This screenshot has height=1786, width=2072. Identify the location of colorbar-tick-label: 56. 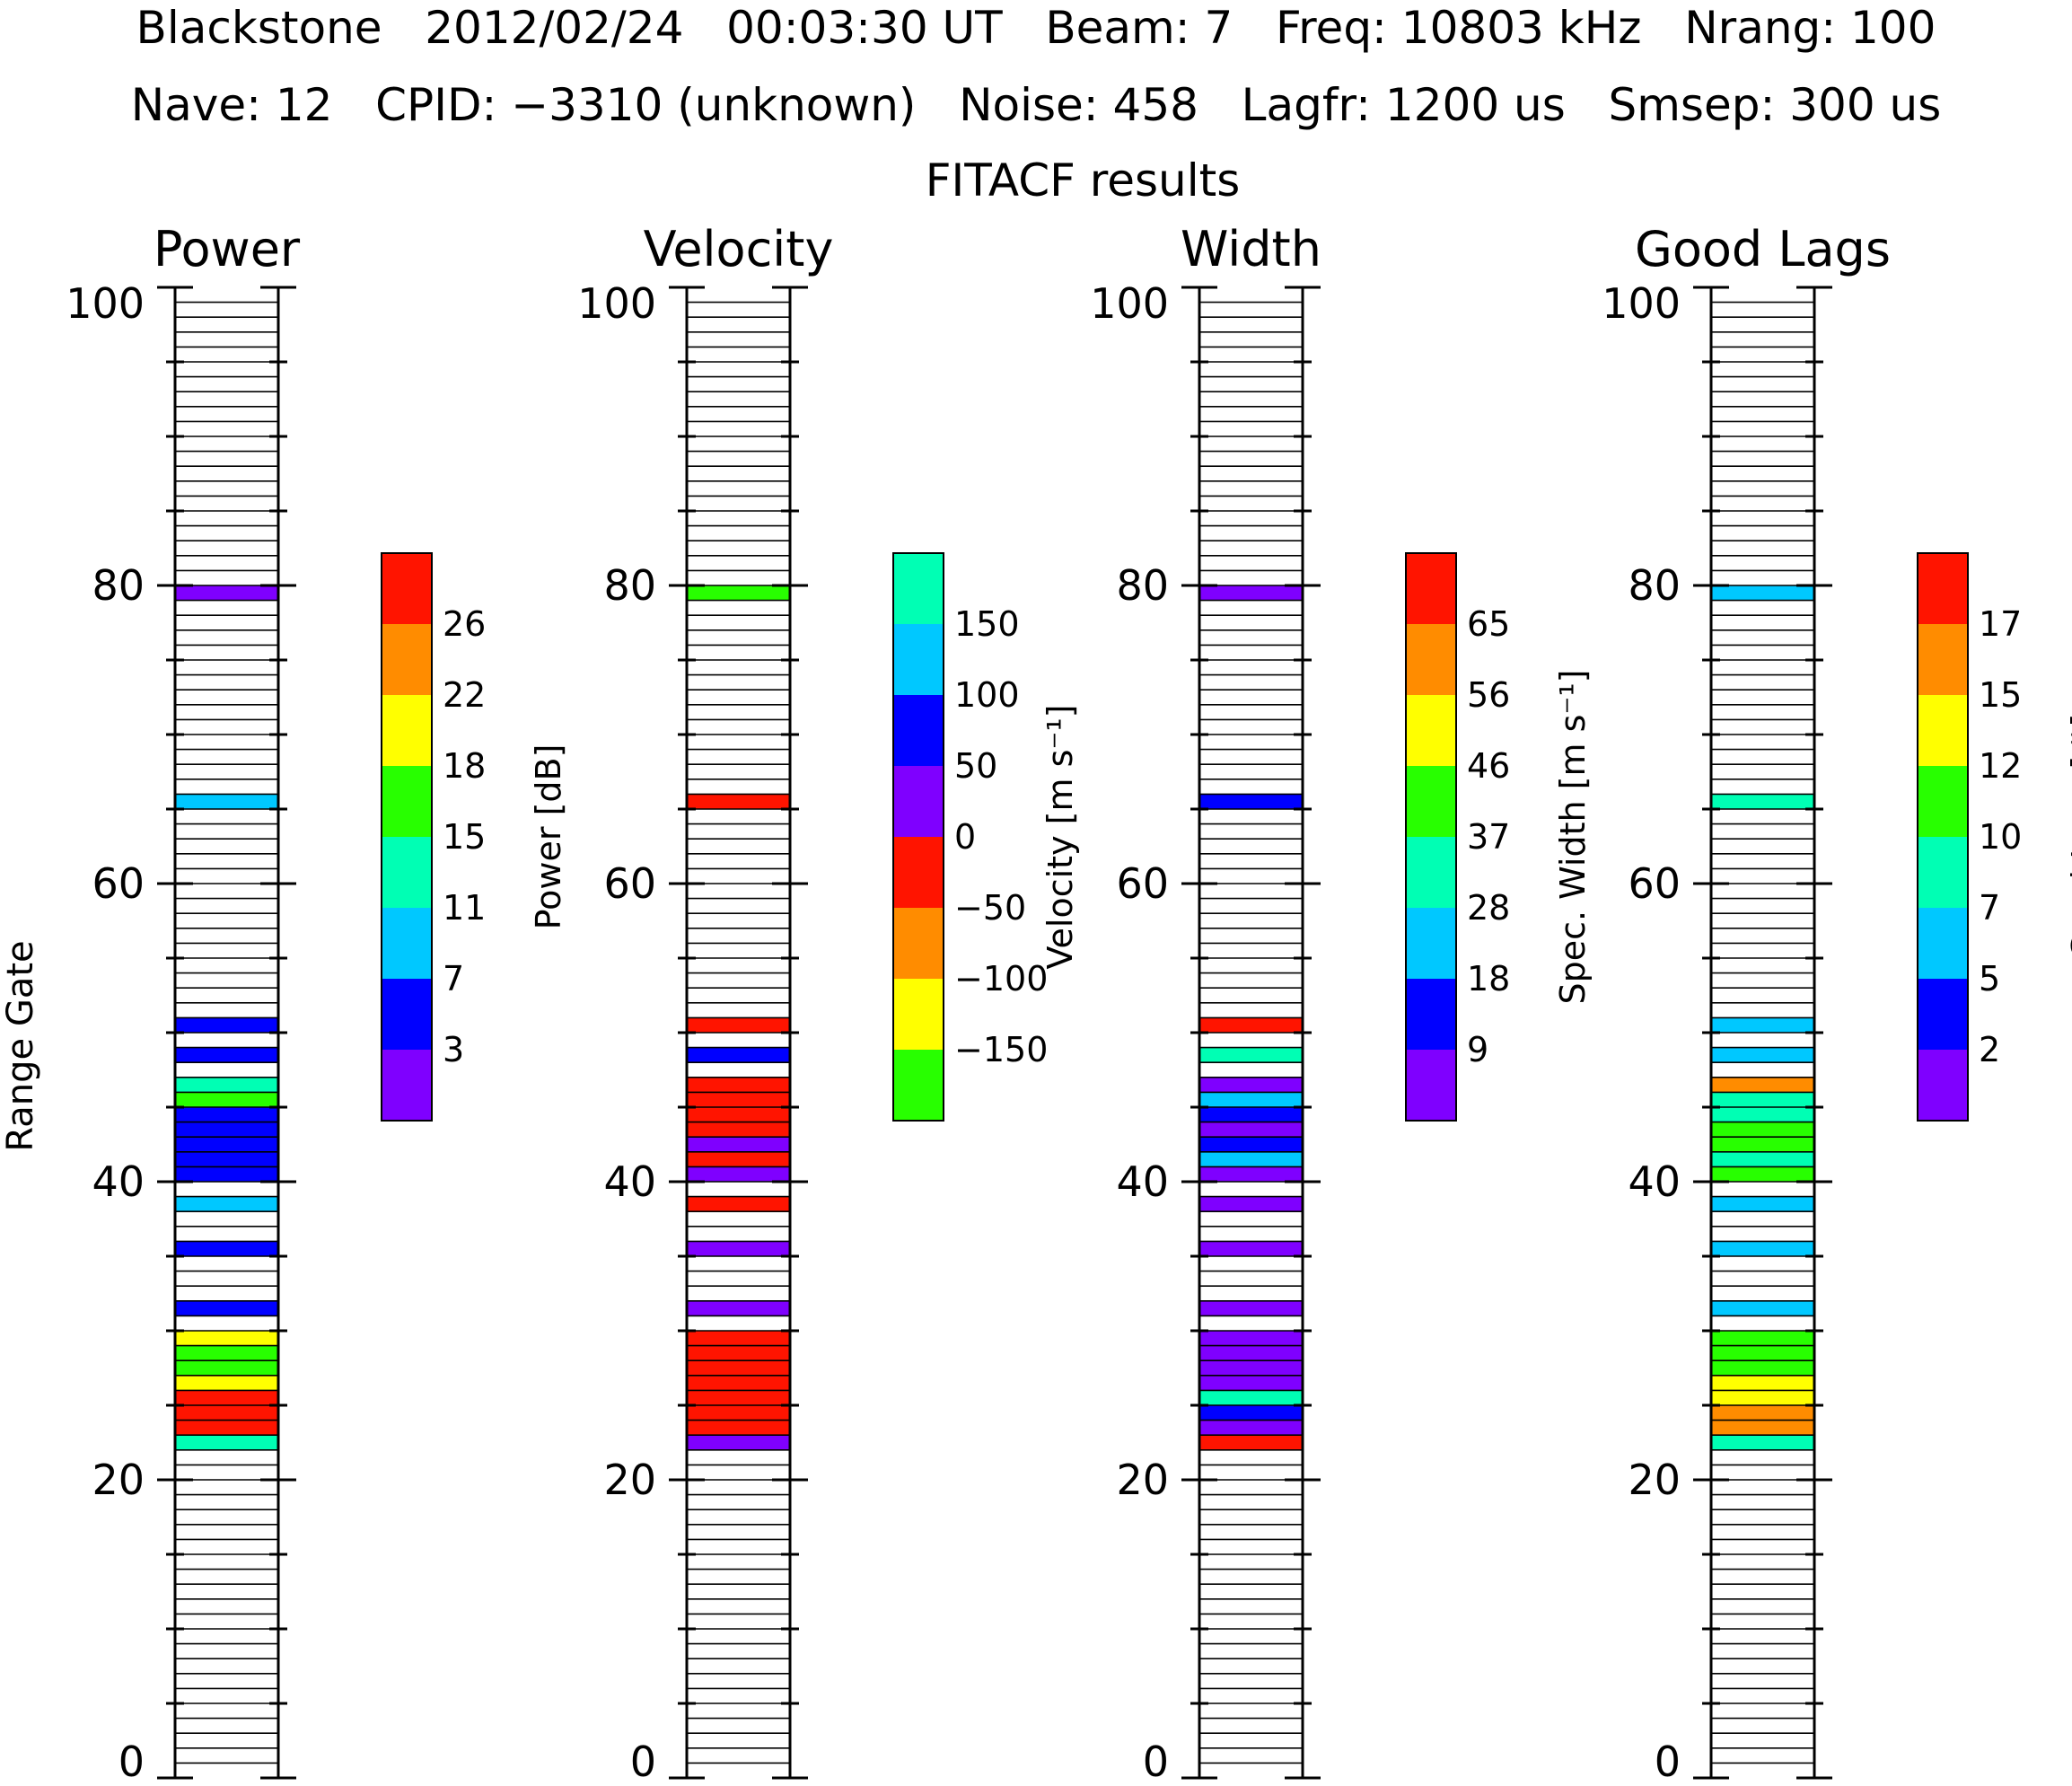
(1488, 695).